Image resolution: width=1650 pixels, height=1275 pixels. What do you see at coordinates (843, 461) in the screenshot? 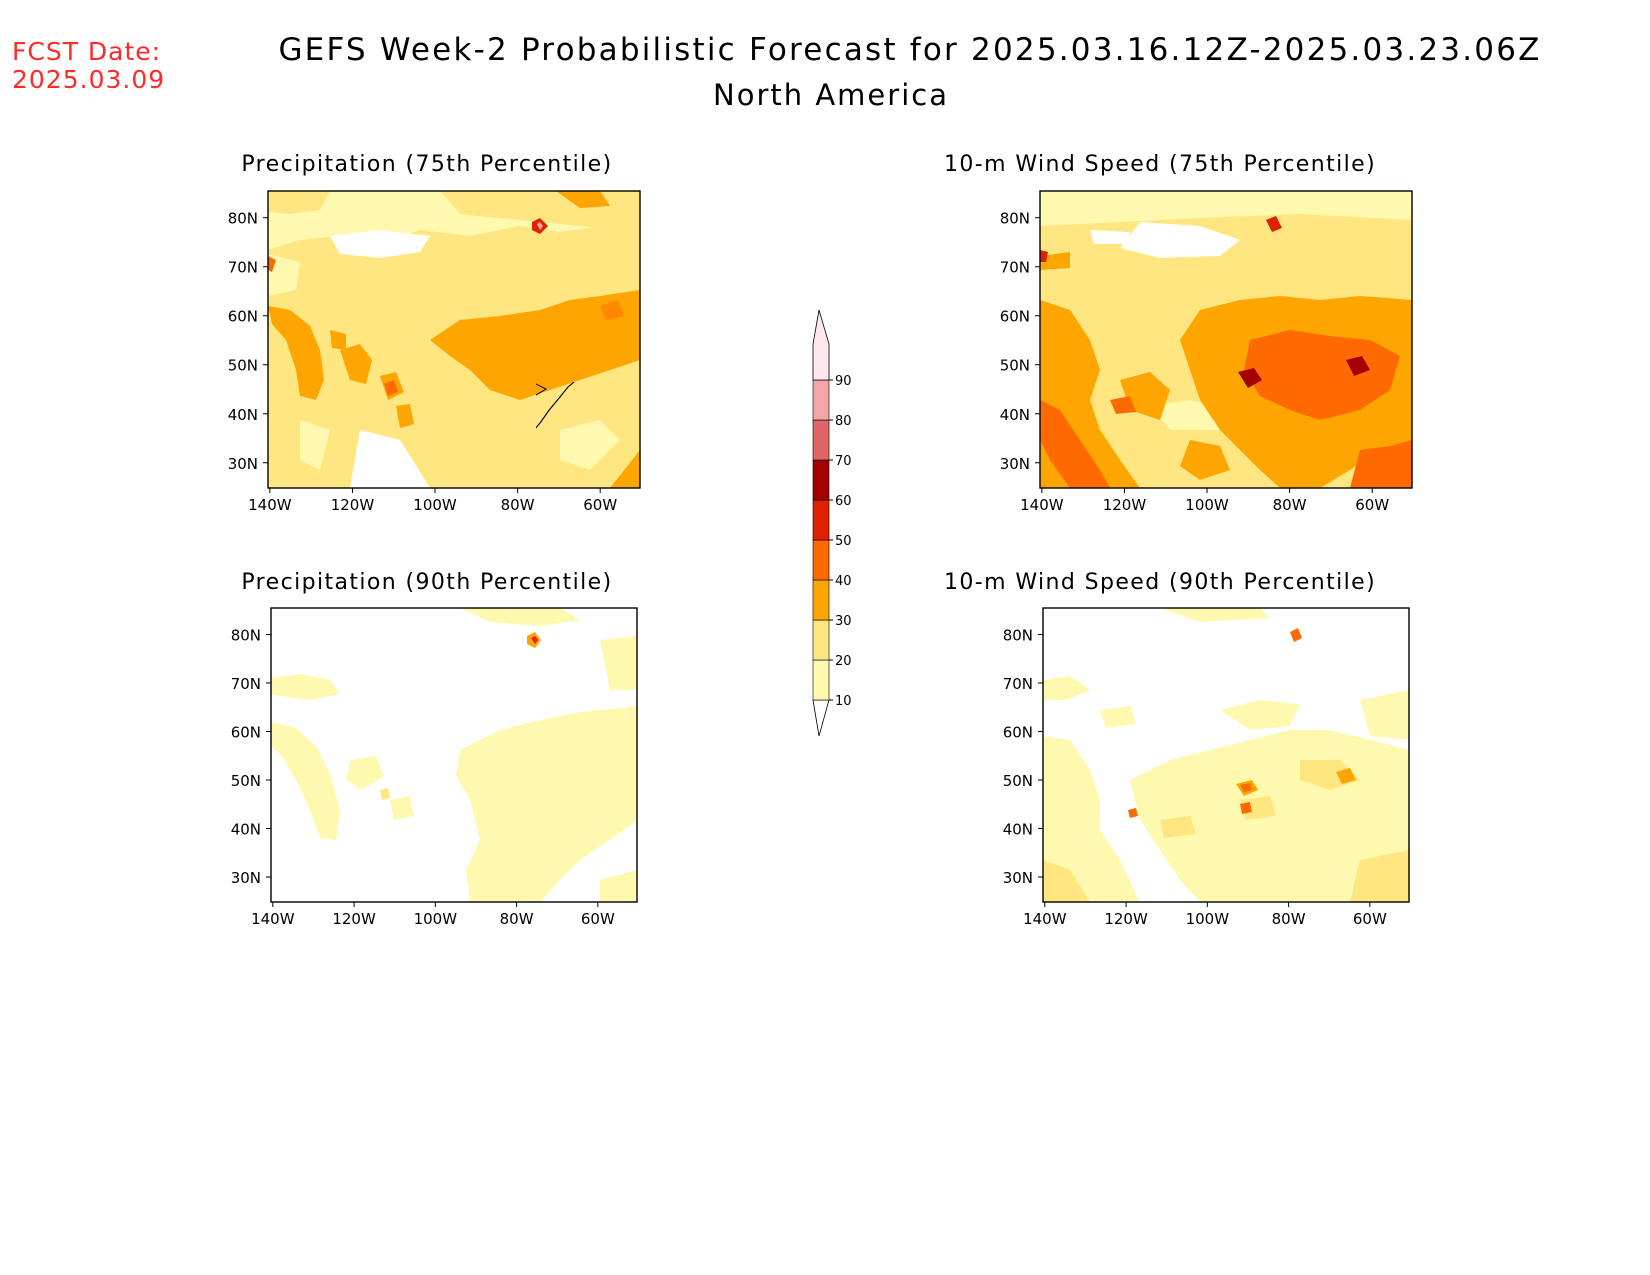
I see `colorbar-label: 70` at bounding box center [843, 461].